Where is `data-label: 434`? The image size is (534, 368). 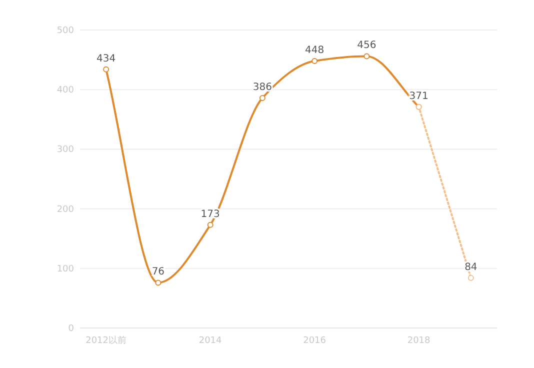 data-label: 434 is located at coordinates (106, 58).